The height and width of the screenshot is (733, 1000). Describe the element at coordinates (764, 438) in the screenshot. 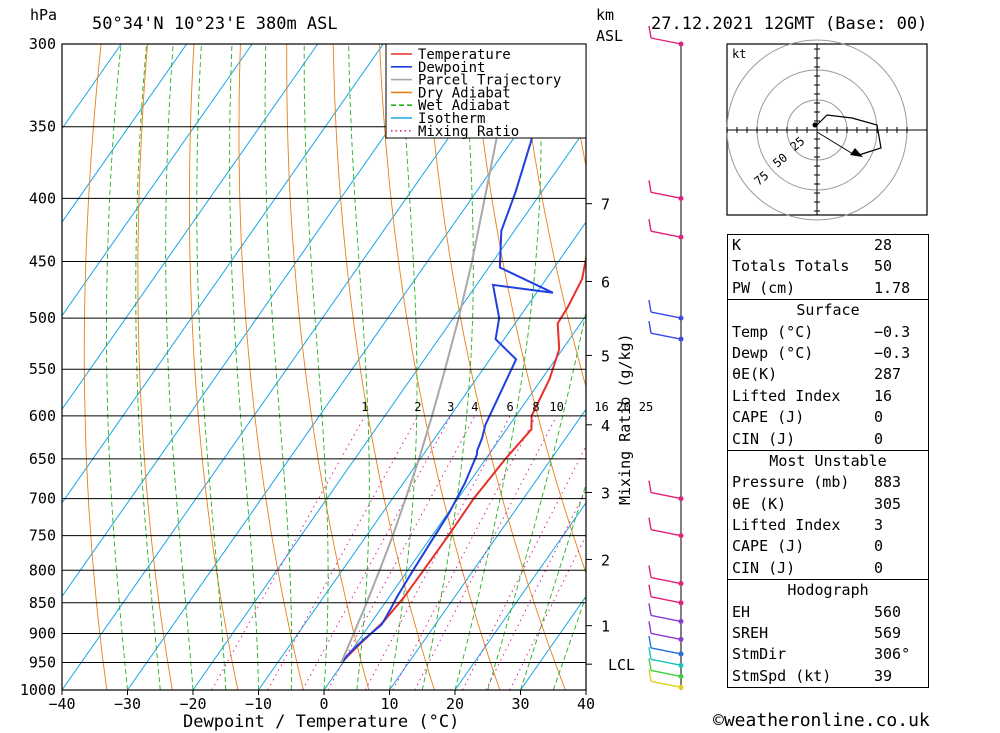

I see `surface-label: CIN (J)` at that location.